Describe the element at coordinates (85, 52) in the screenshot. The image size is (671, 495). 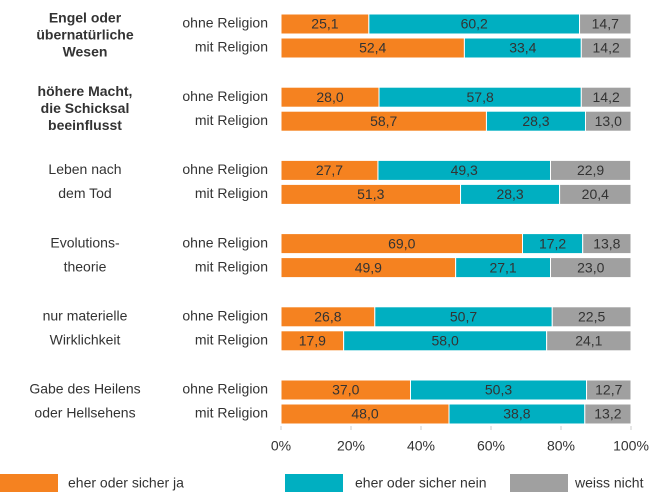
I see `group-label: Wesen` at that location.